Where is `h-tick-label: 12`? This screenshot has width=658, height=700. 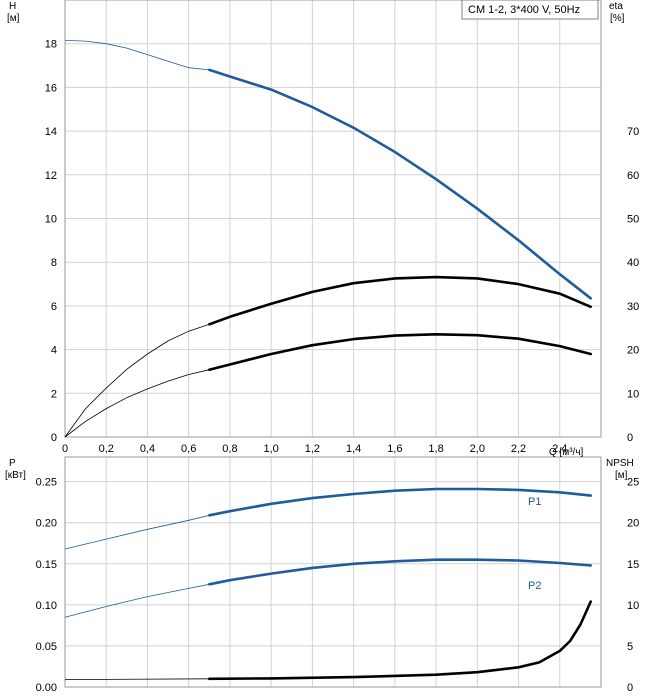
h-tick-label: 12 is located at coordinates (51, 176).